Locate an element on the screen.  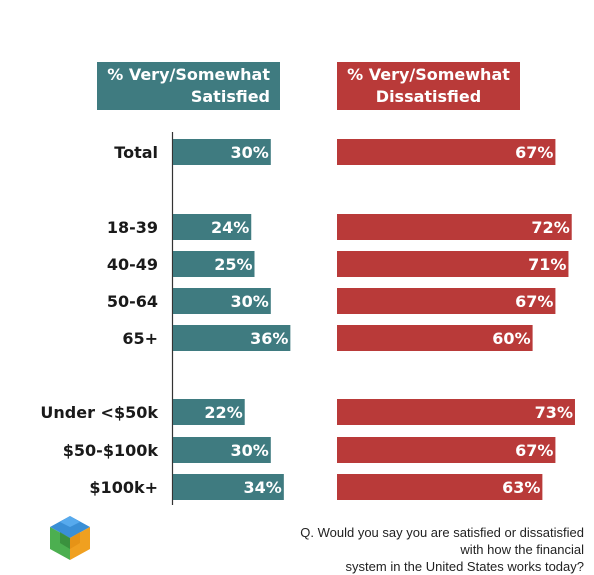
satisfied-header-bg is located at coordinates (188, 86).